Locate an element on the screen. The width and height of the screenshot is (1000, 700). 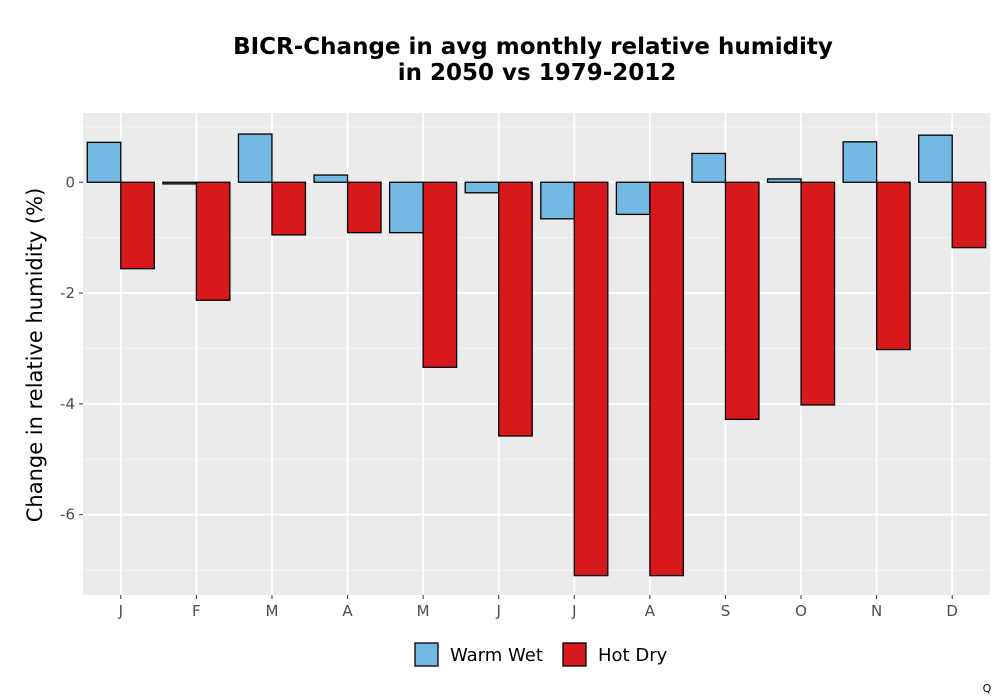
x-tick-label: N is located at coordinates (876, 611).